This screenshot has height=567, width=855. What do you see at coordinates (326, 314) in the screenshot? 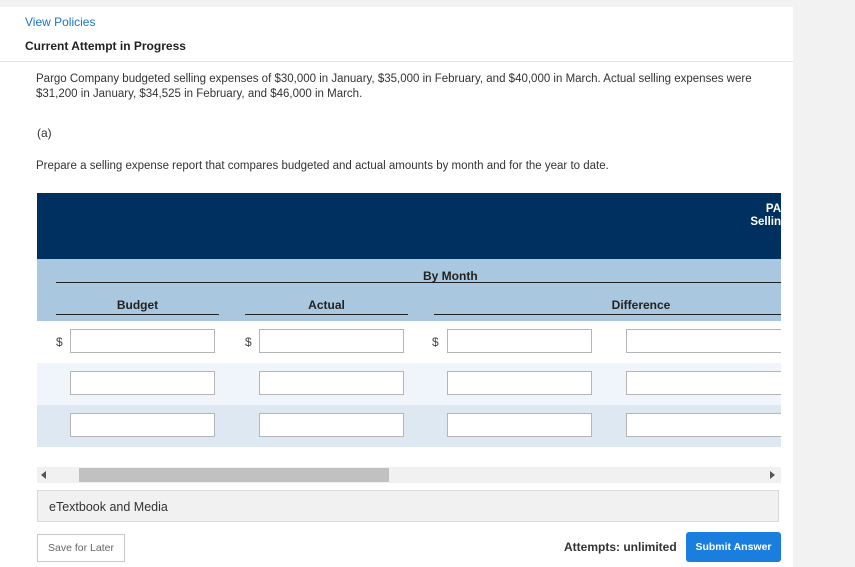
I see `column-actual-underline` at bounding box center [326, 314].